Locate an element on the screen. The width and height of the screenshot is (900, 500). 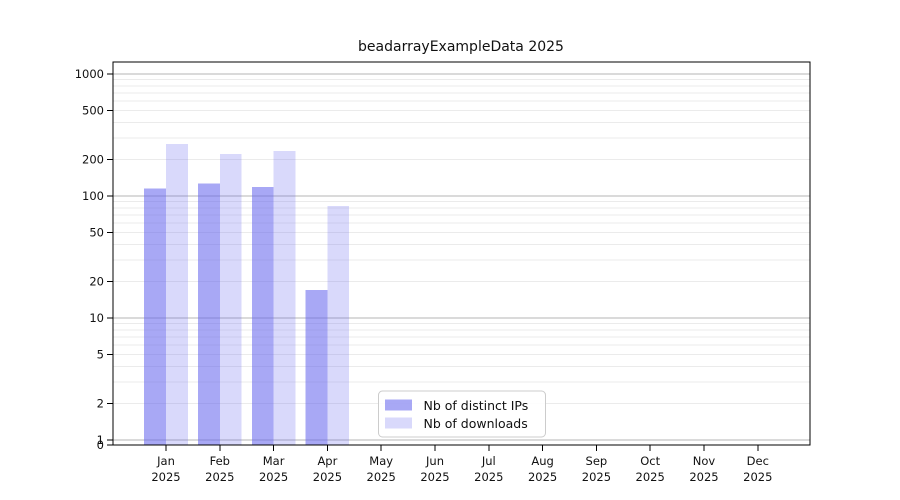
y-tick-label: 10 is located at coordinates (96, 318).